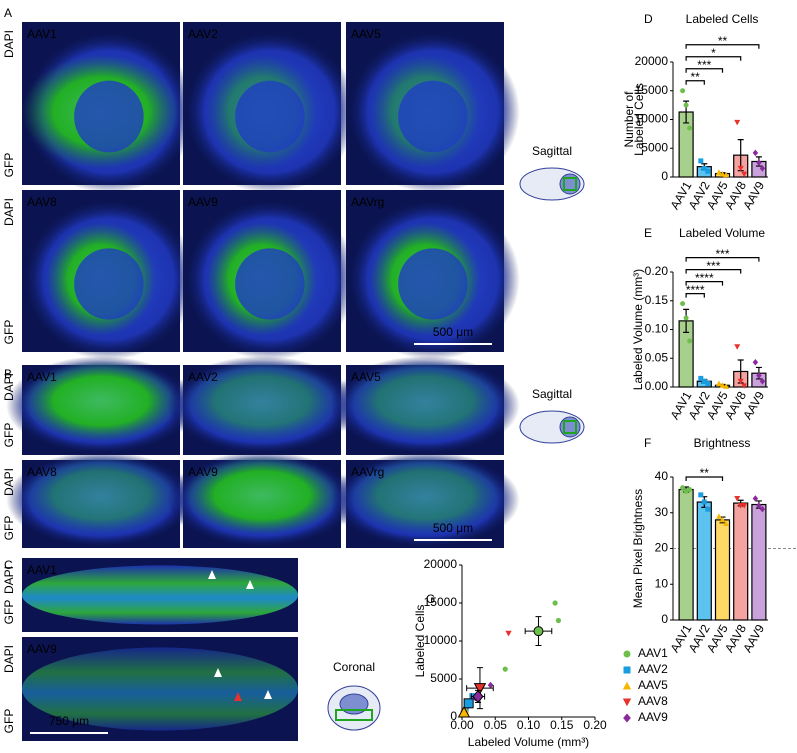  What do you see at coordinates (529, 725) in the screenshot?
I see `x-tick-label: 0.10` at bounding box center [529, 725].